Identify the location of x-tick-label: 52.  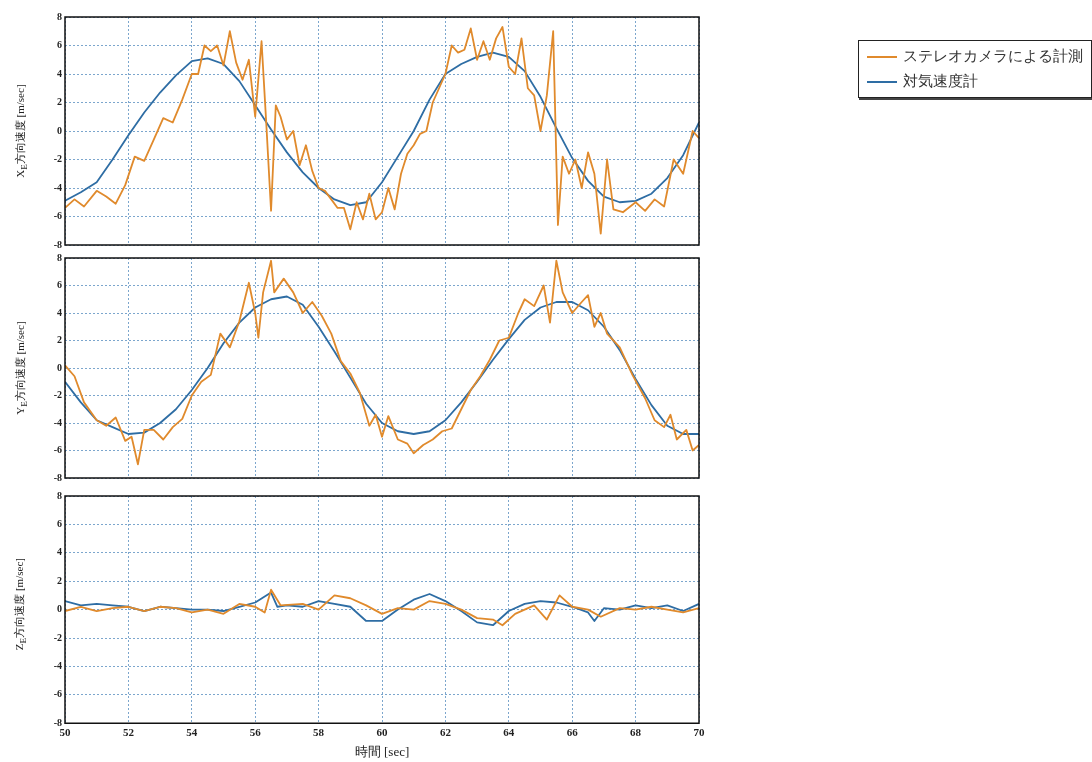
(128, 731).